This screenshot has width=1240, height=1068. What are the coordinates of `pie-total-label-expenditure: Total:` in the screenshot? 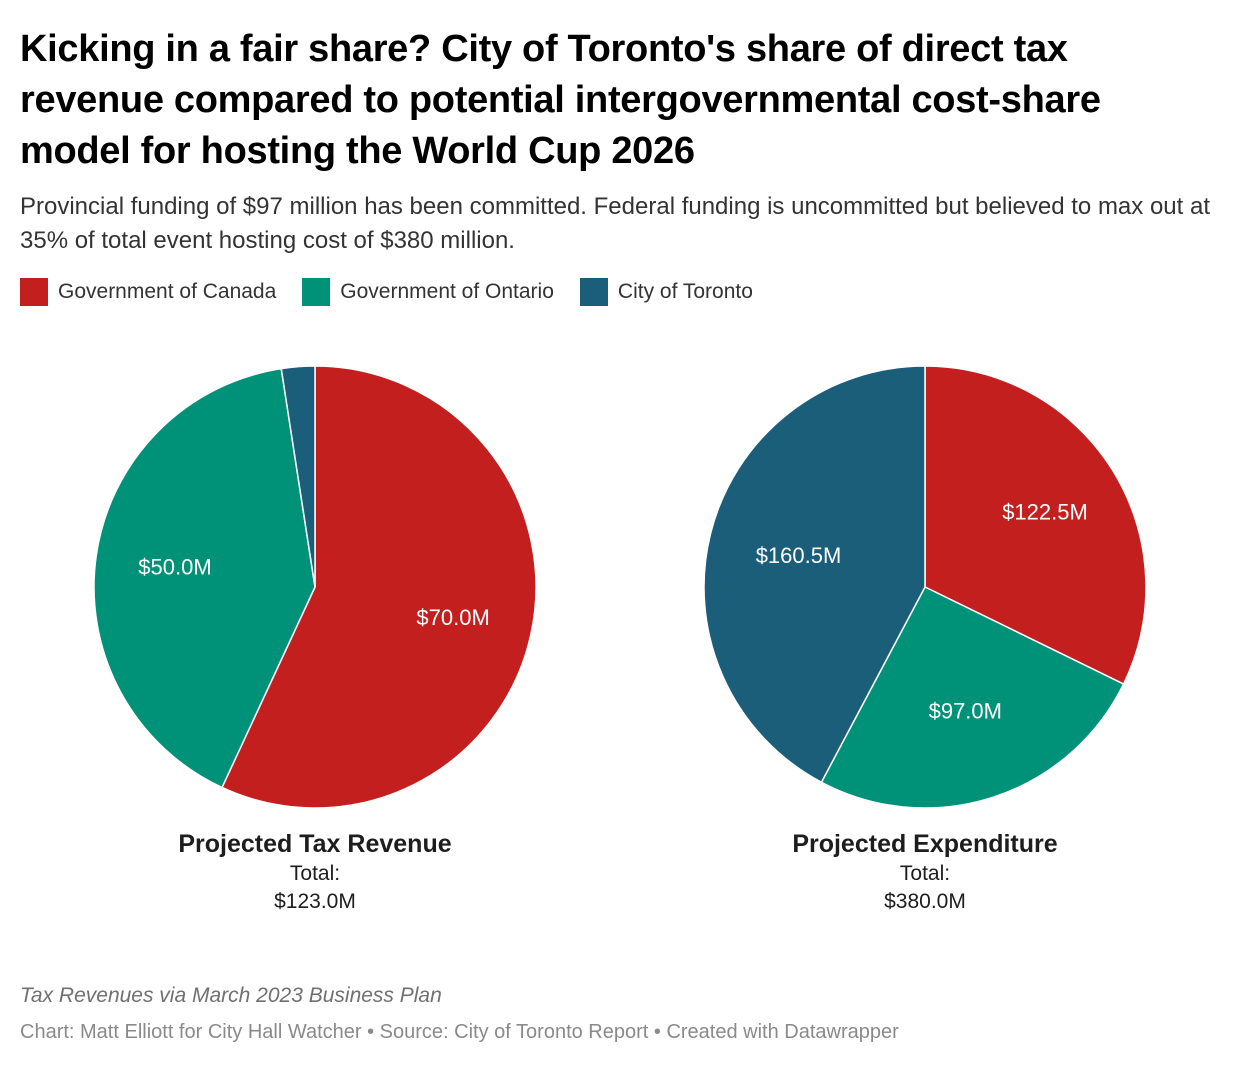 It's located at (925, 873).